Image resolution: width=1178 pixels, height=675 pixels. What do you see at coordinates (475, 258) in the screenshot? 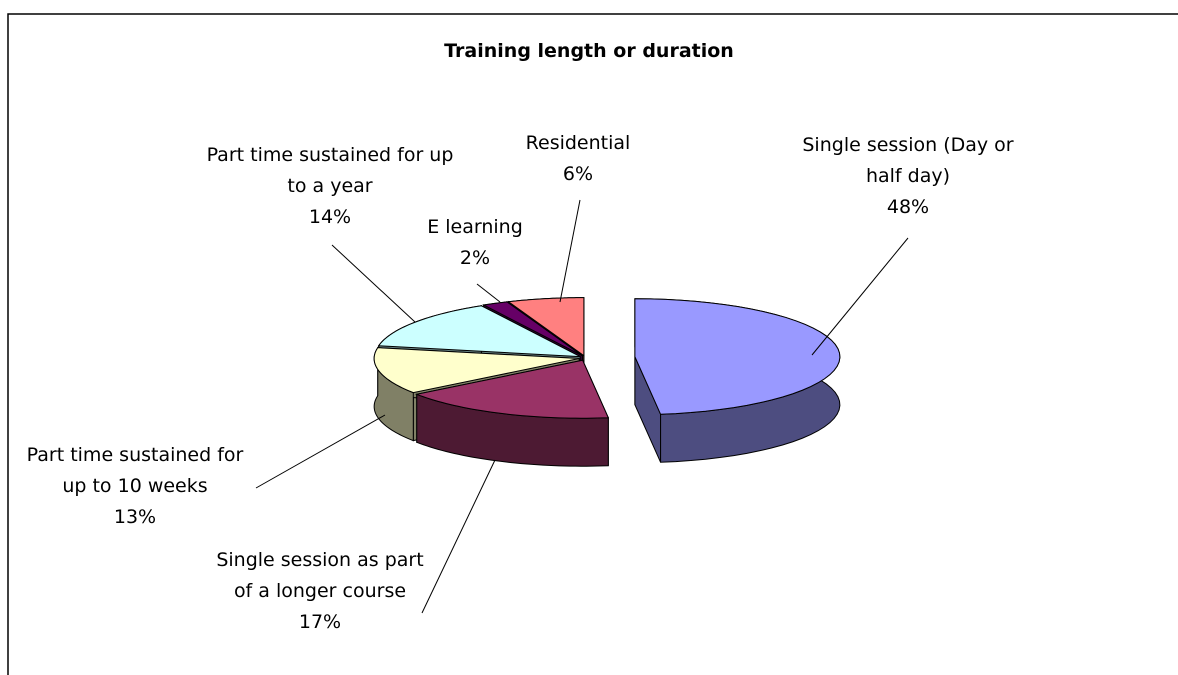
I see `value-label: 2%` at bounding box center [475, 258].